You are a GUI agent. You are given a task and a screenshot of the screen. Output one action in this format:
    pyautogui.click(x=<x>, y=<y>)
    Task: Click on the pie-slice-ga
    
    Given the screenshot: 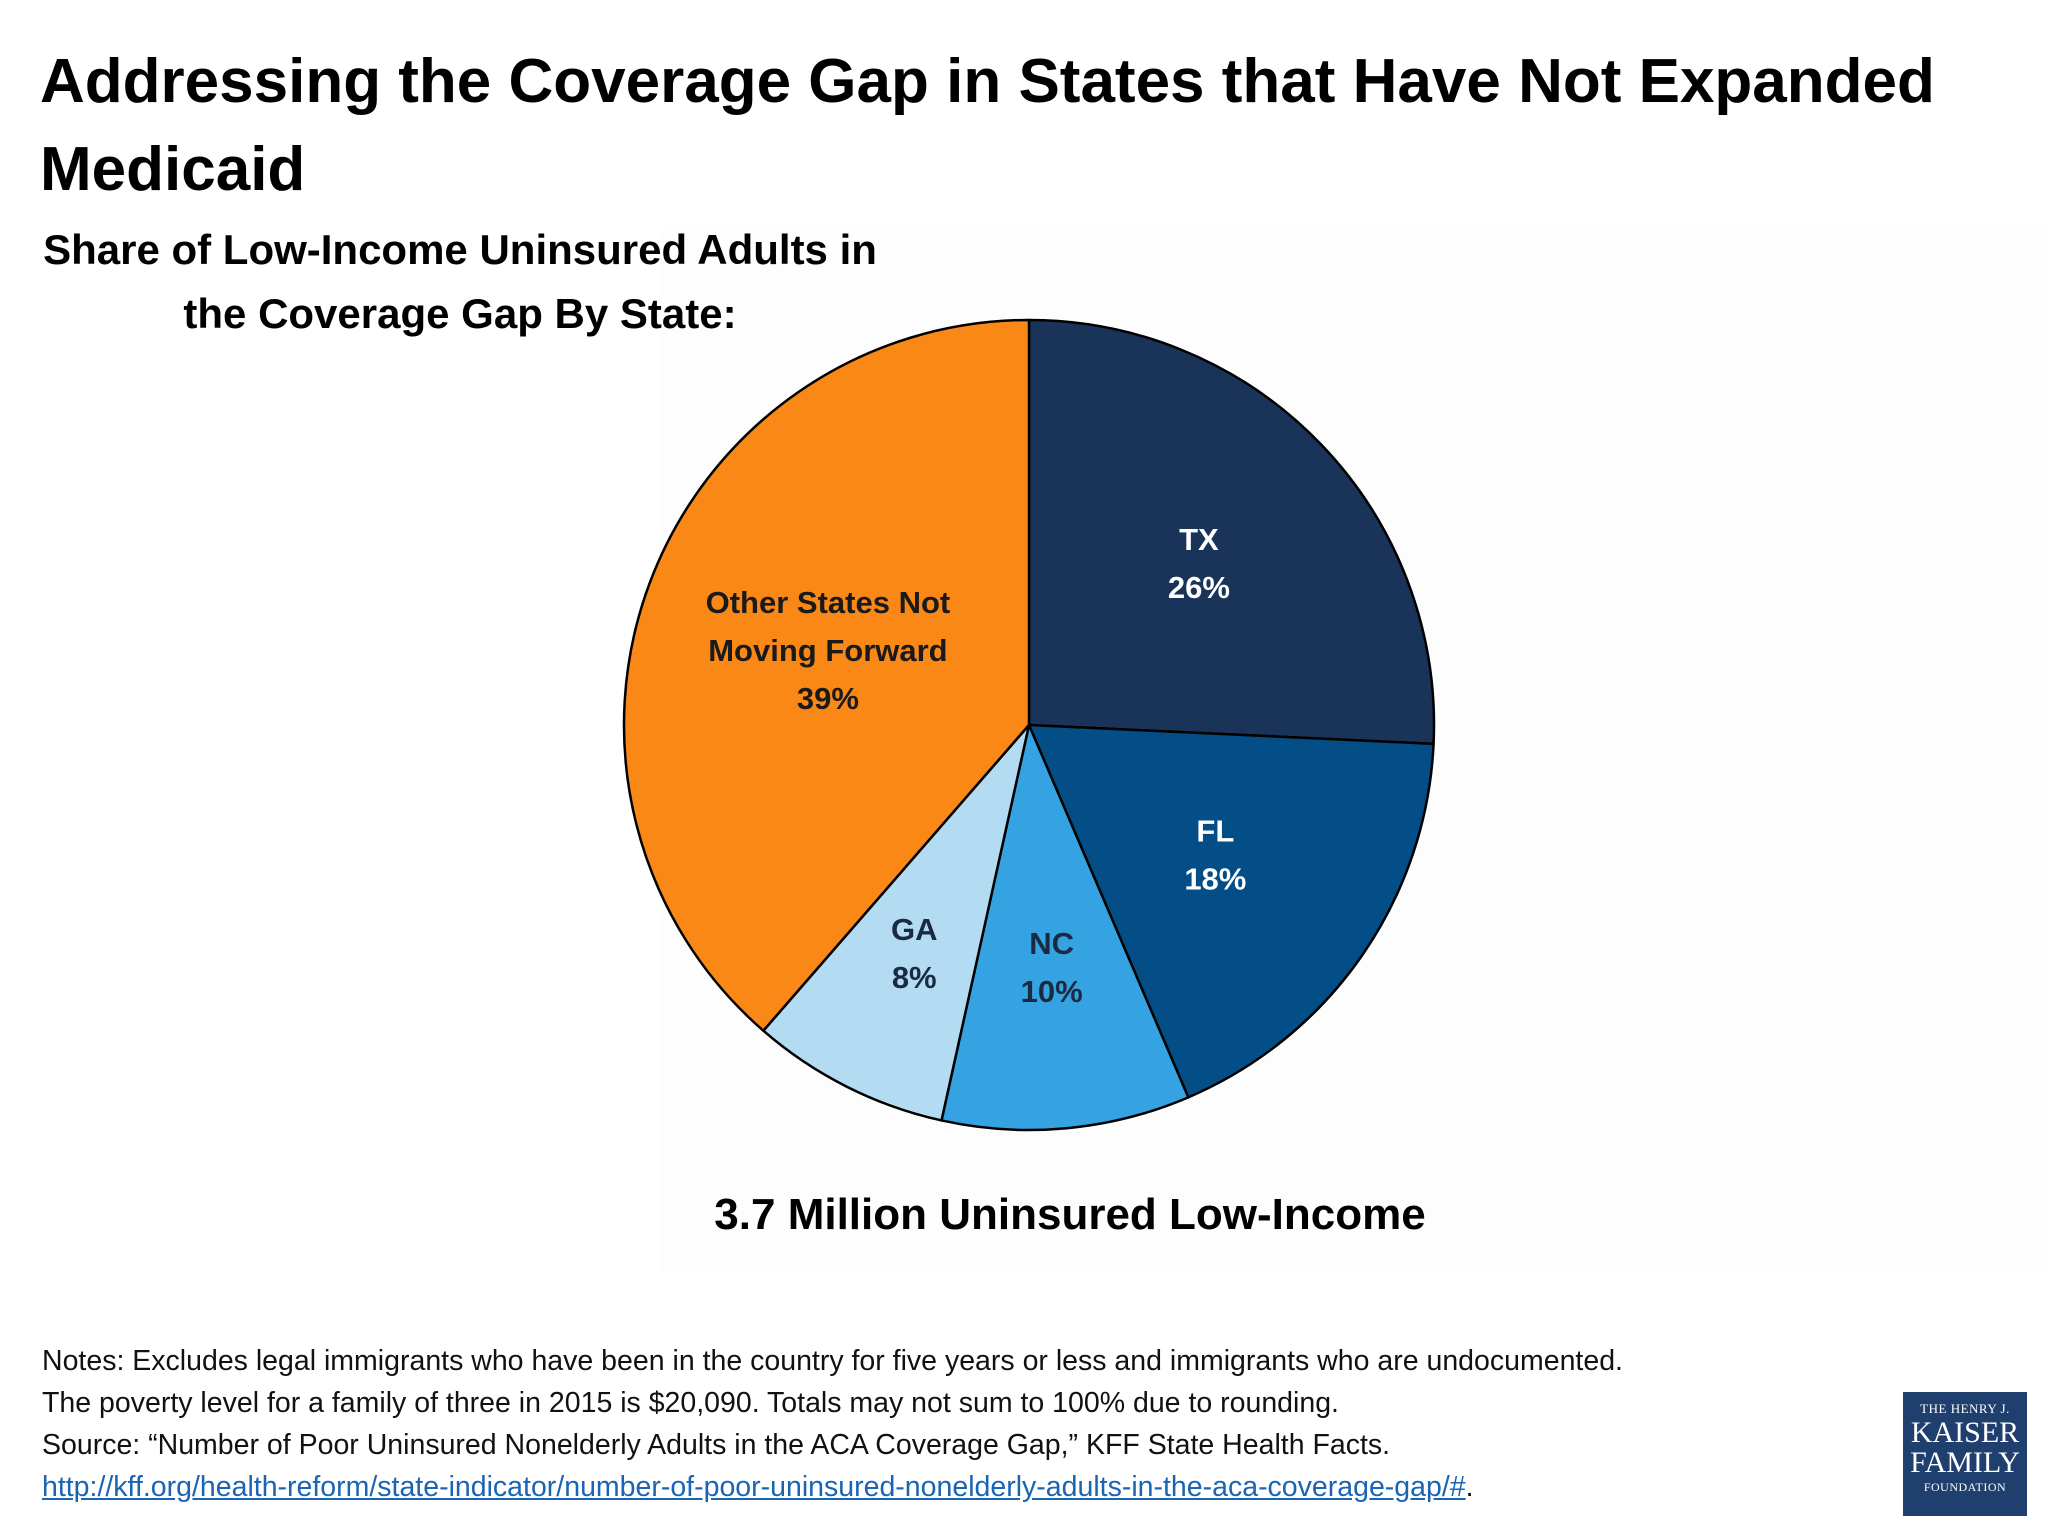 What is the action you would take?
    pyautogui.click(x=896, y=922)
    